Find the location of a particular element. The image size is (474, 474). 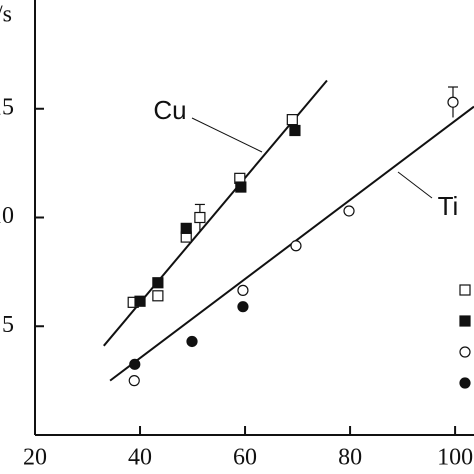

annotation: Ti is located at coordinates (448, 206).